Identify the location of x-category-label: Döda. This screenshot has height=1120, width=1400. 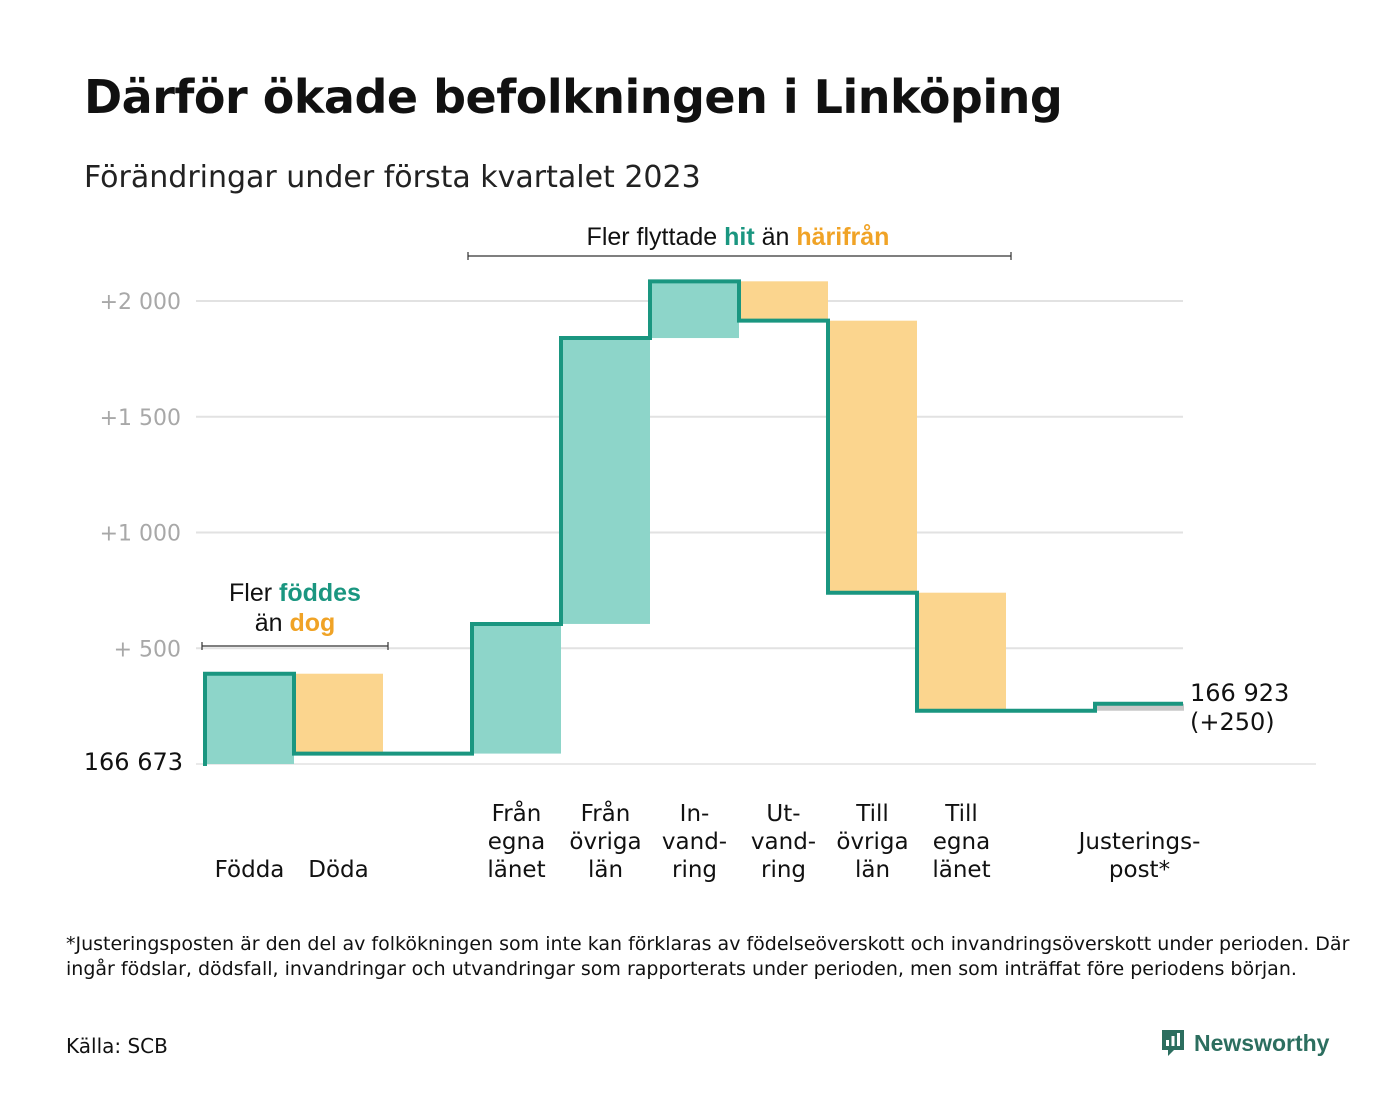
(338, 870).